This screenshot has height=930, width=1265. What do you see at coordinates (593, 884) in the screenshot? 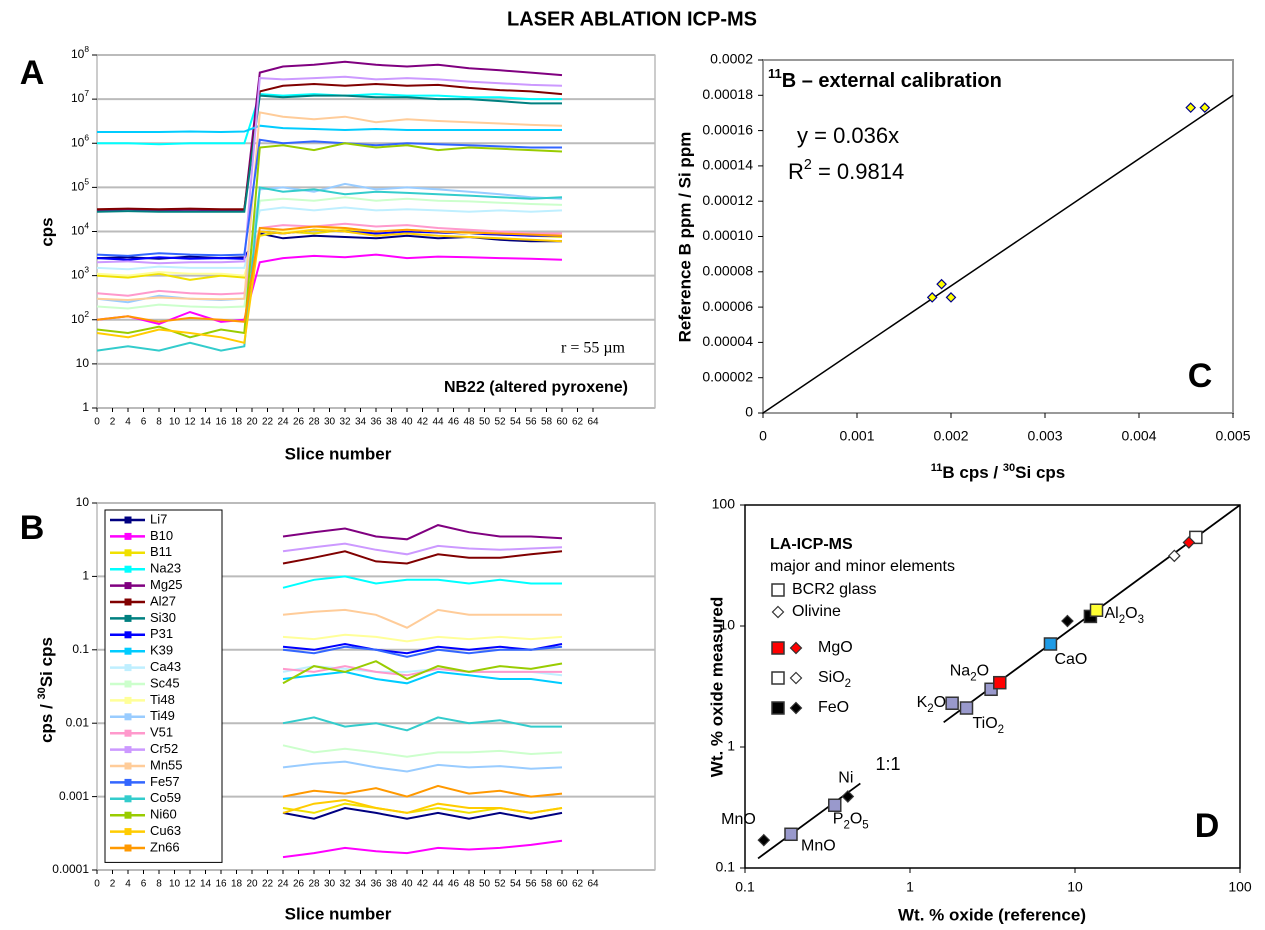
I see `x-tick-label: 64` at bounding box center [593, 884].